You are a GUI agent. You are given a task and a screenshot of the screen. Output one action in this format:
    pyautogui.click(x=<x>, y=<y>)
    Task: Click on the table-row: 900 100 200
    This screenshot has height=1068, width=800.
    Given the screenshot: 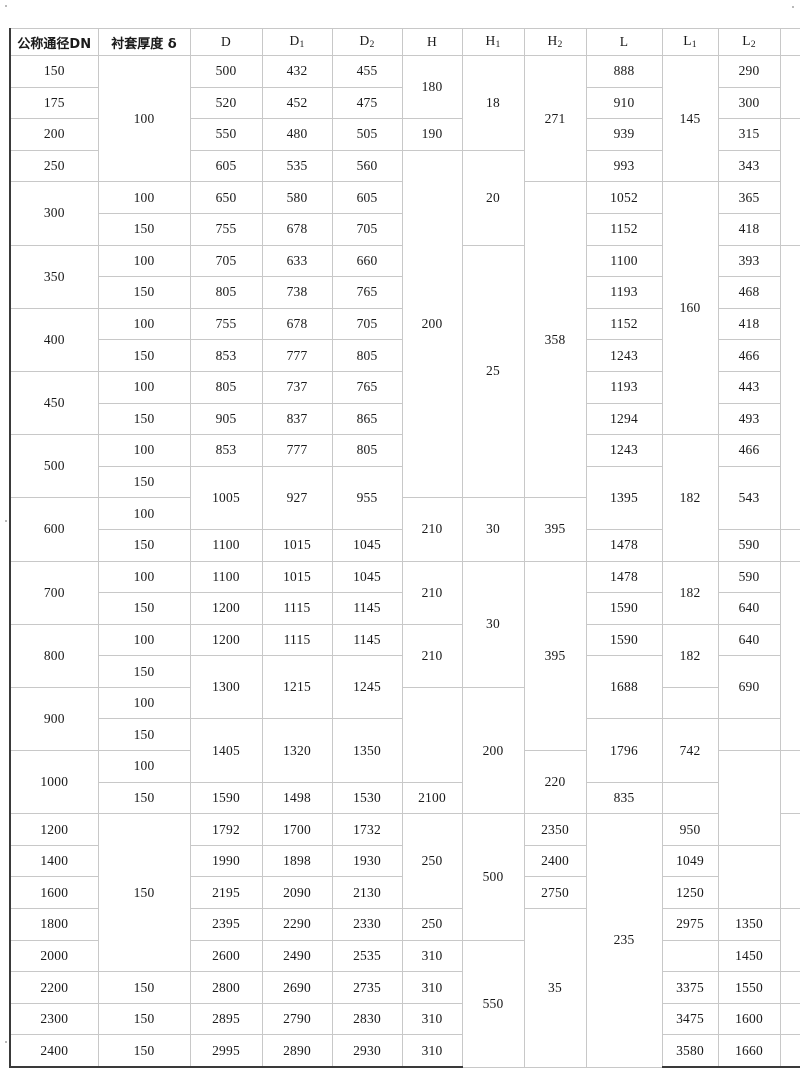 What is the action you would take?
    pyautogui.click(x=404, y=750)
    